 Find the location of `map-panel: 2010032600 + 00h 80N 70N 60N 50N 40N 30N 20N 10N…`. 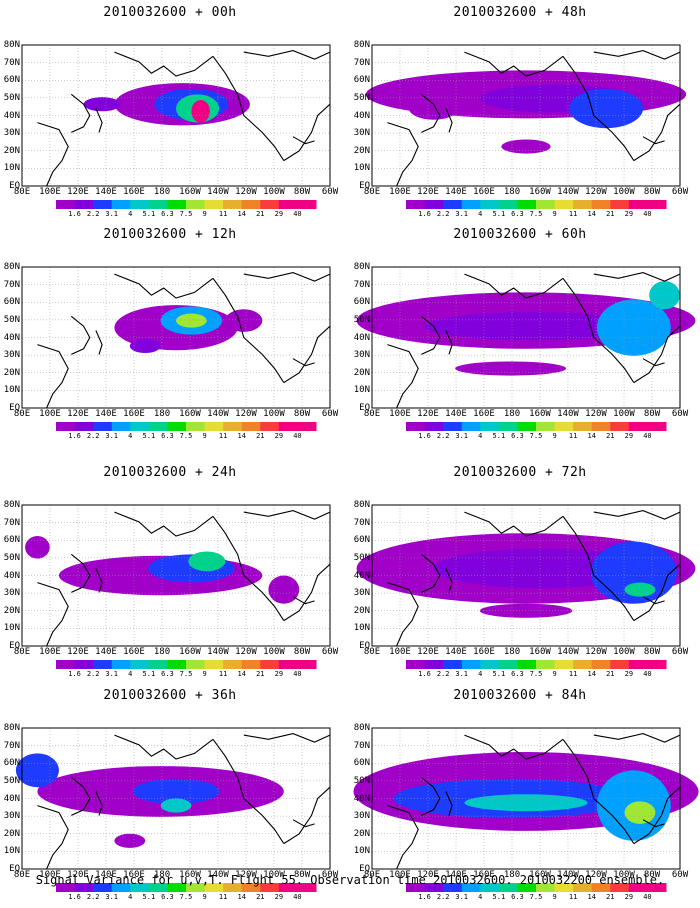

map-panel: 2010032600 + 00h 80N 70N 60N 50N 40N 30N 20N 10N… is located at coordinates (170, 115).